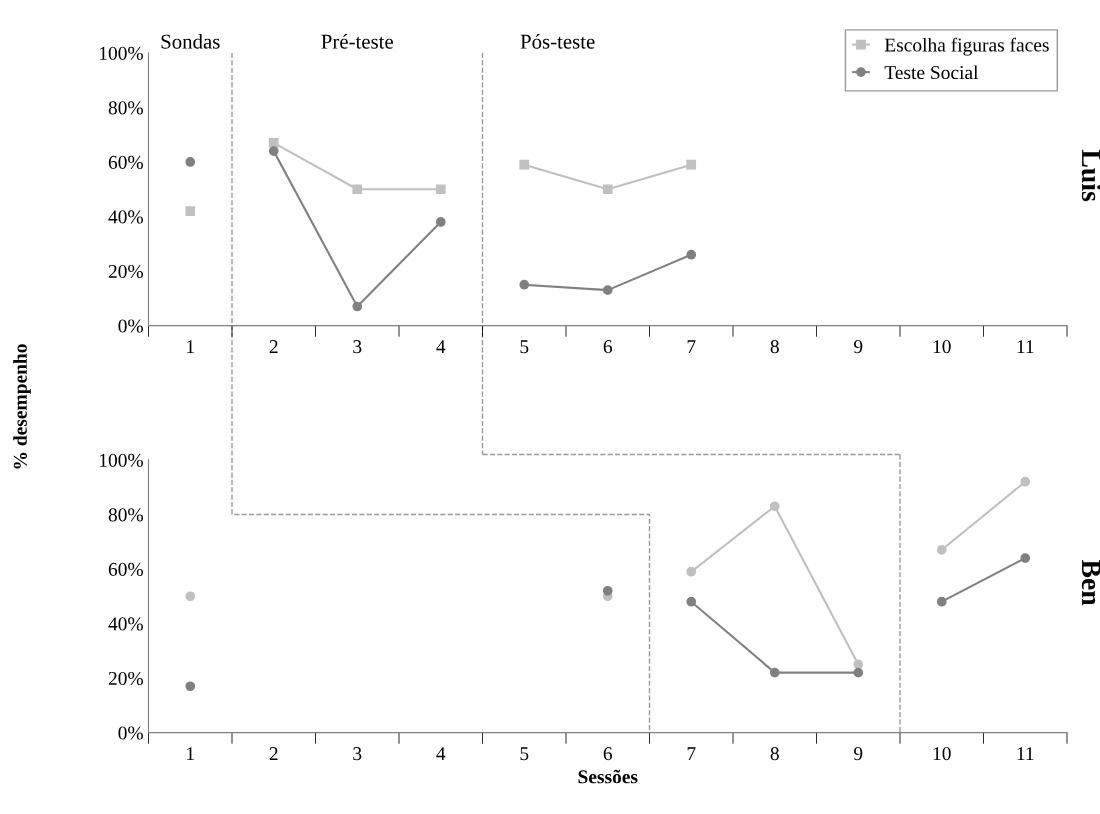  Describe the element at coordinates (966, 46) in the screenshot. I see `legend-label: Escolha figuras faces` at that location.